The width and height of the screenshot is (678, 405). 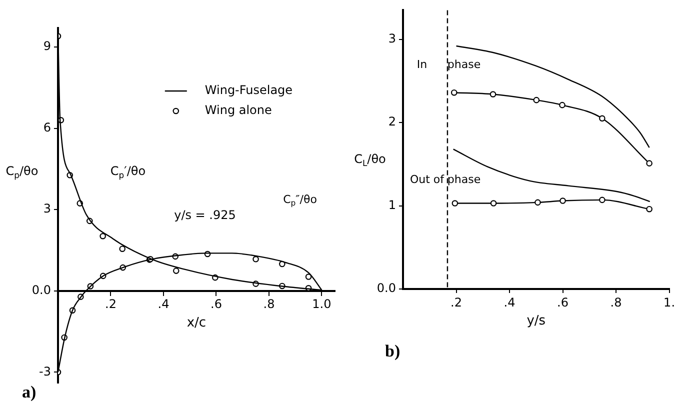 What do you see at coordinates (45, 371) in the screenshot?
I see `y-tick-label: -3` at bounding box center [45, 371].